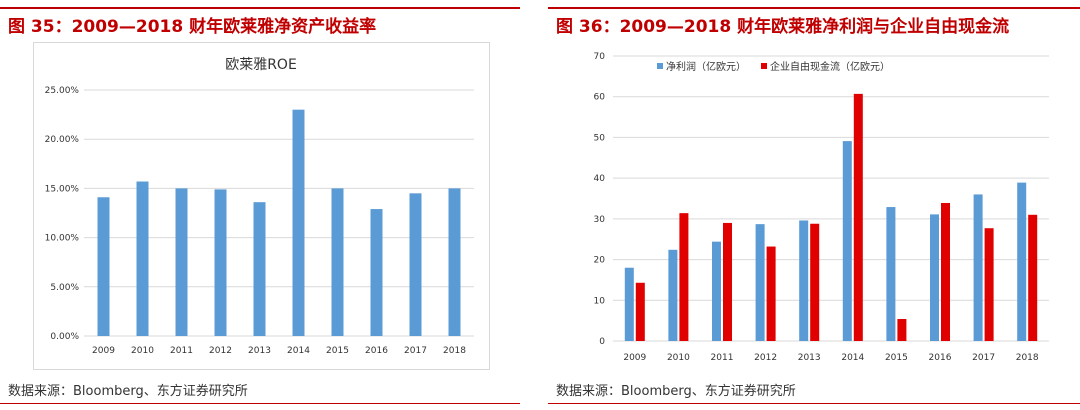 This screenshot has width=1080, height=410. Describe the element at coordinates (600, 220) in the screenshot. I see `y-tick-label: 30` at that location.